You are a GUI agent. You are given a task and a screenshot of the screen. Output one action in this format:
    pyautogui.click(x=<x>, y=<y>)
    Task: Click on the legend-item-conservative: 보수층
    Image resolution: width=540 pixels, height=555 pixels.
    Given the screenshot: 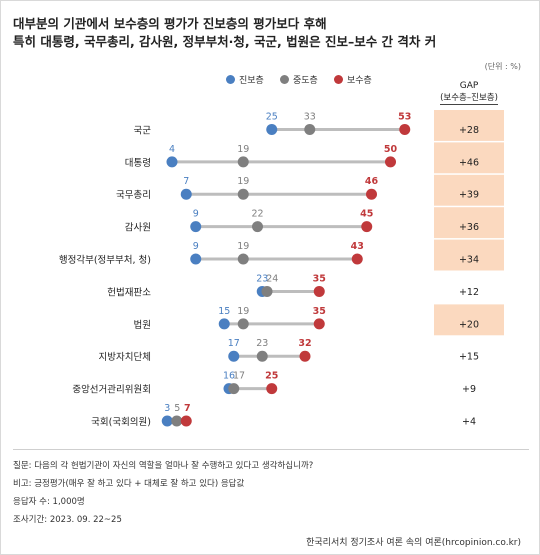 What is the action you would take?
    pyautogui.click(x=353, y=79)
    